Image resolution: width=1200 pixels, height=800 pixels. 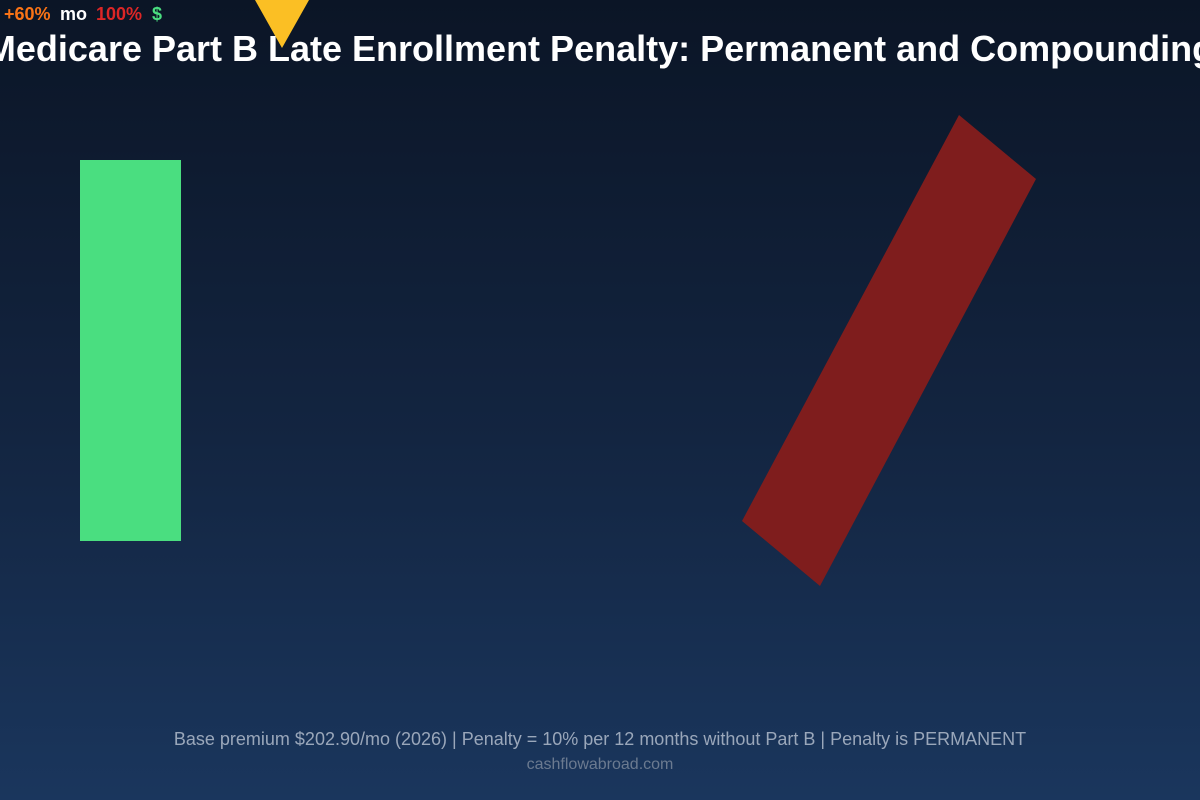 I want to click on label-dollar: $, so click(x=157, y=14).